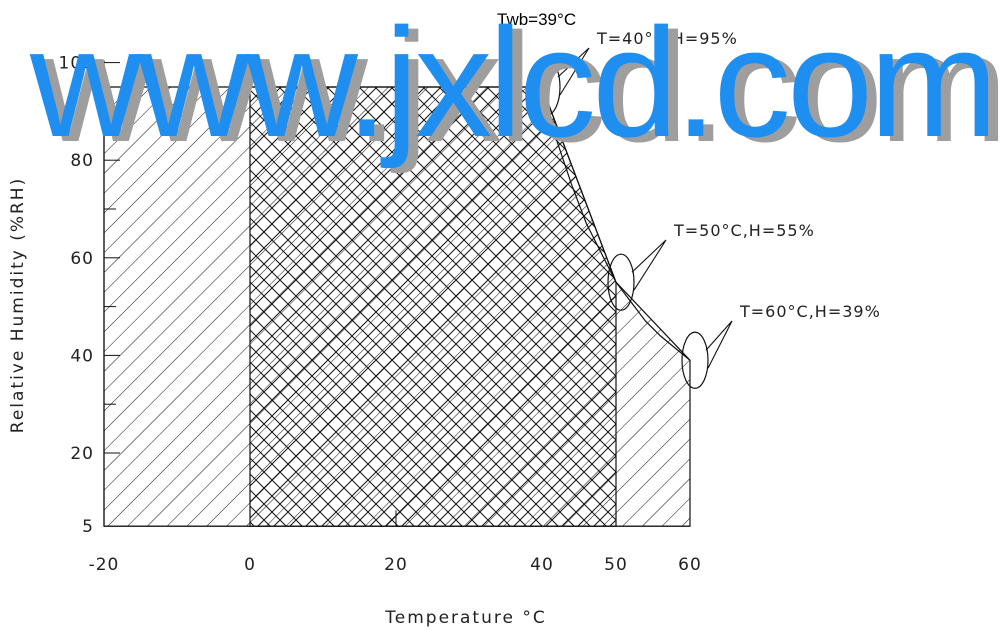 The image size is (1008, 630). Describe the element at coordinates (616, 565) in the screenshot. I see `x-tick-label: 50` at that location.